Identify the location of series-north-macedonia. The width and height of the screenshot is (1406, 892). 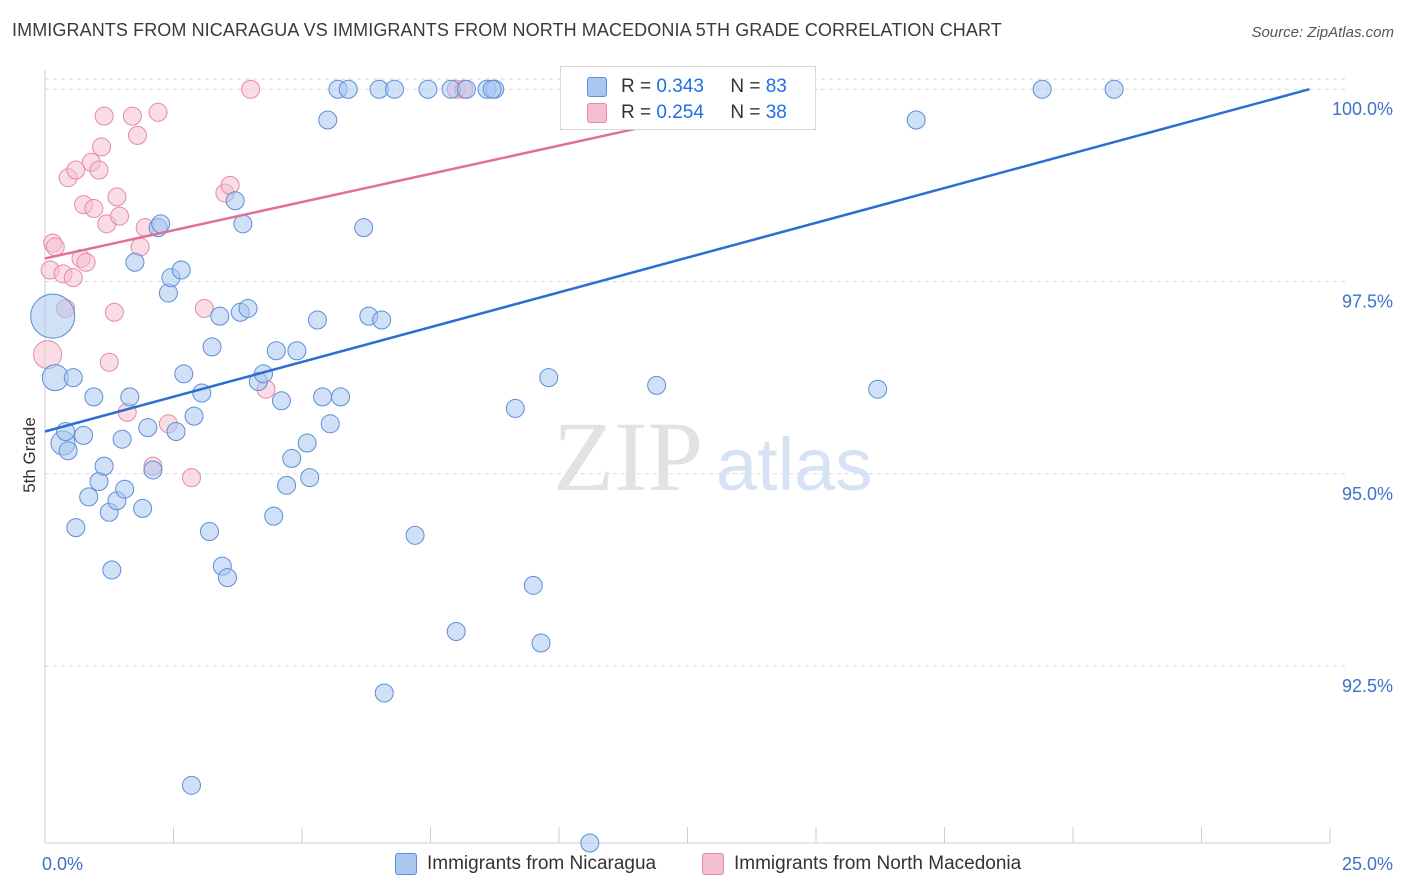
(253, 283).